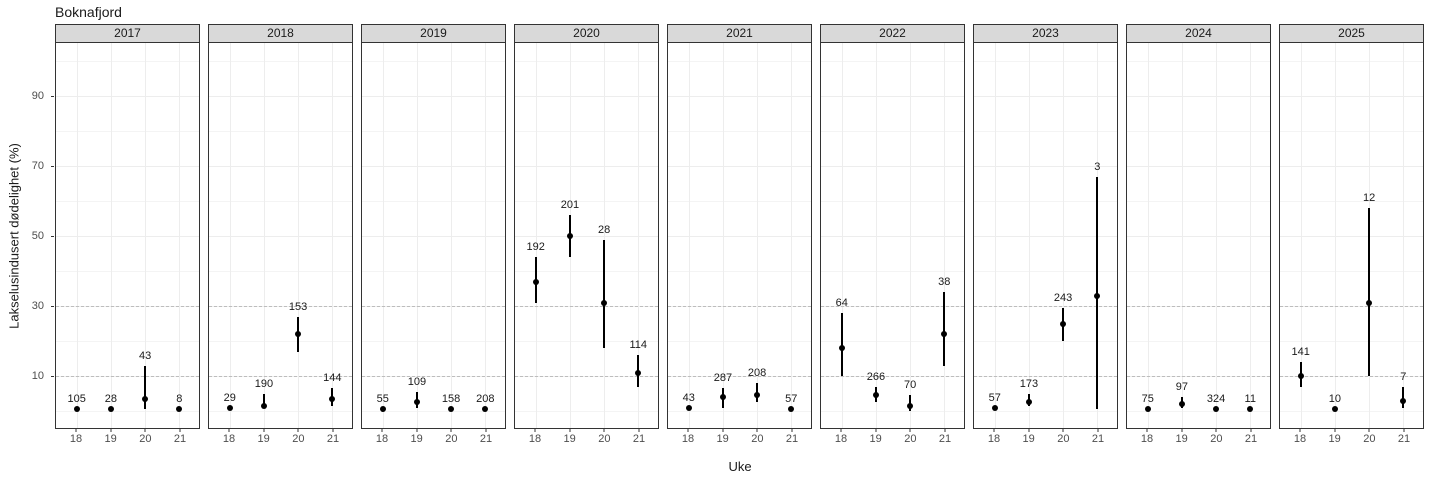  I want to click on count-label: 324, so click(1216, 399).